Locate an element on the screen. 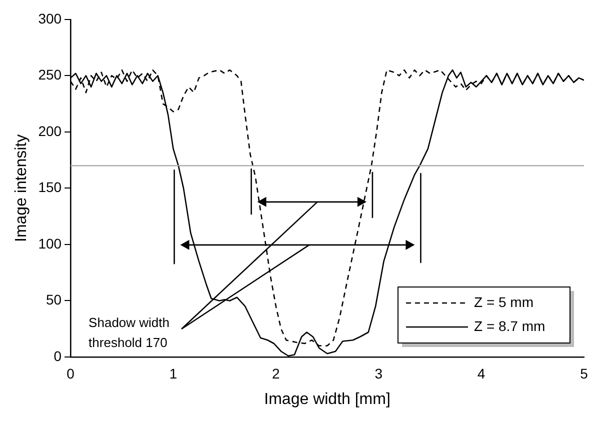 The width and height of the screenshot is (602, 421). x-tick-label: 1 is located at coordinates (173, 373).